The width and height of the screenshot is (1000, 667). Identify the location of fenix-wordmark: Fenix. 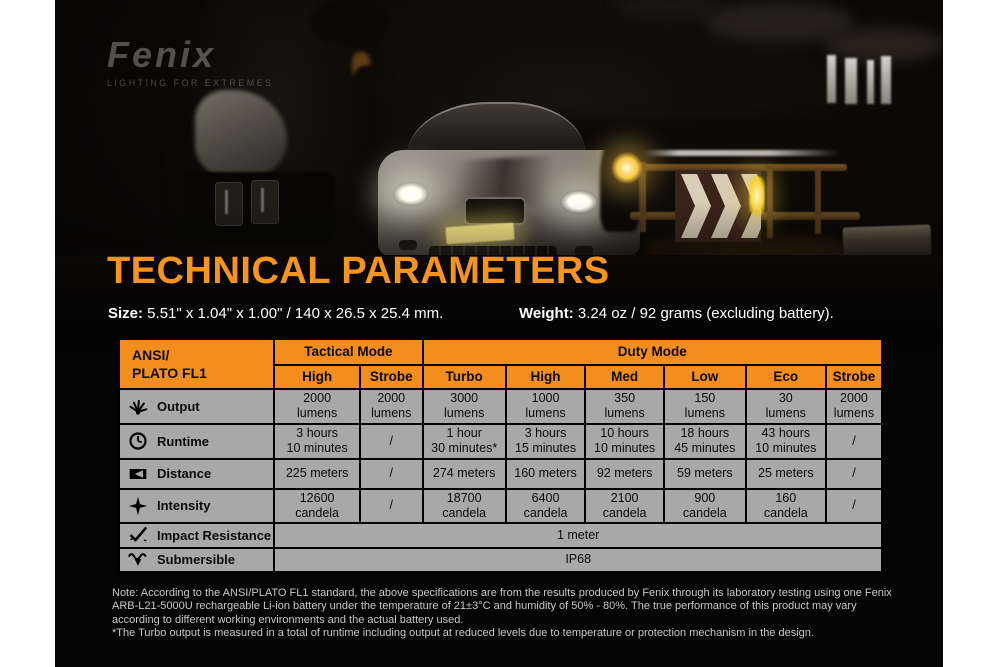
(162, 54).